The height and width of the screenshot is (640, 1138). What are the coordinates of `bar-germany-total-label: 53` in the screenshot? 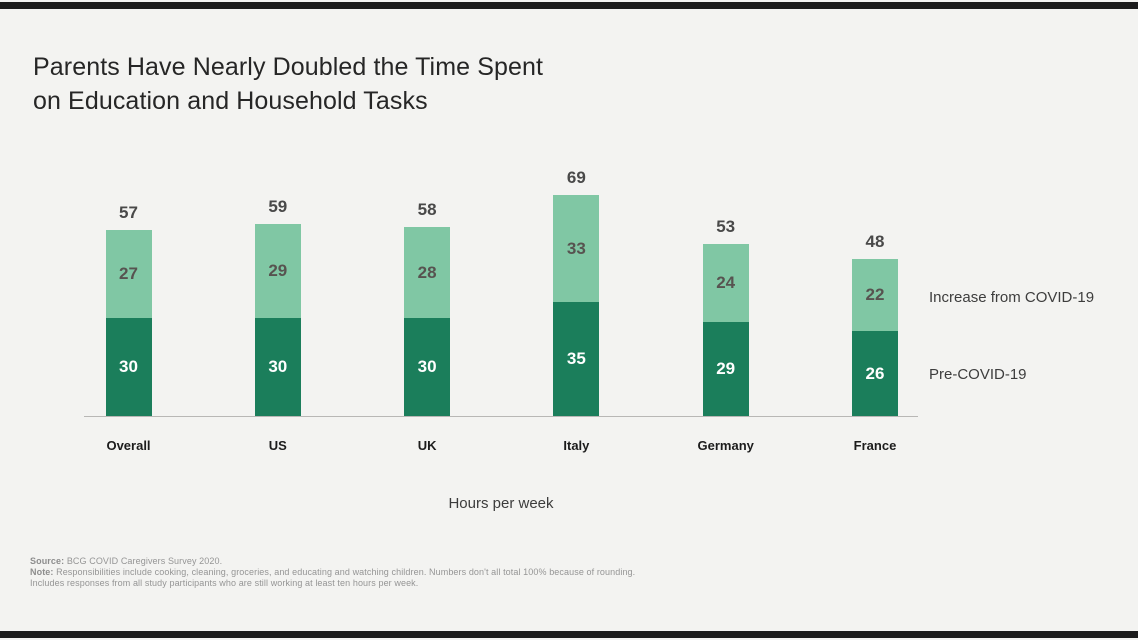 It's located at (726, 226).